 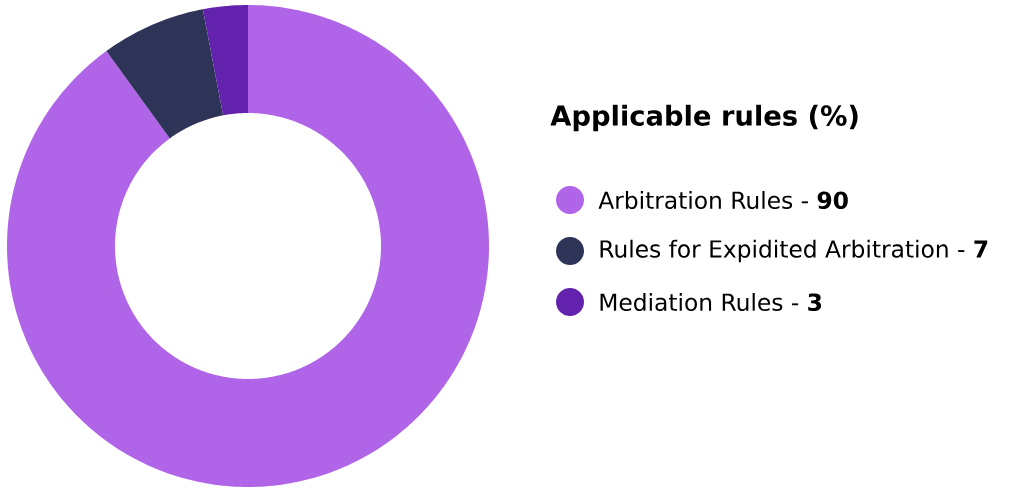 I want to click on legend-title: Applicable rules (%), so click(x=704, y=118).